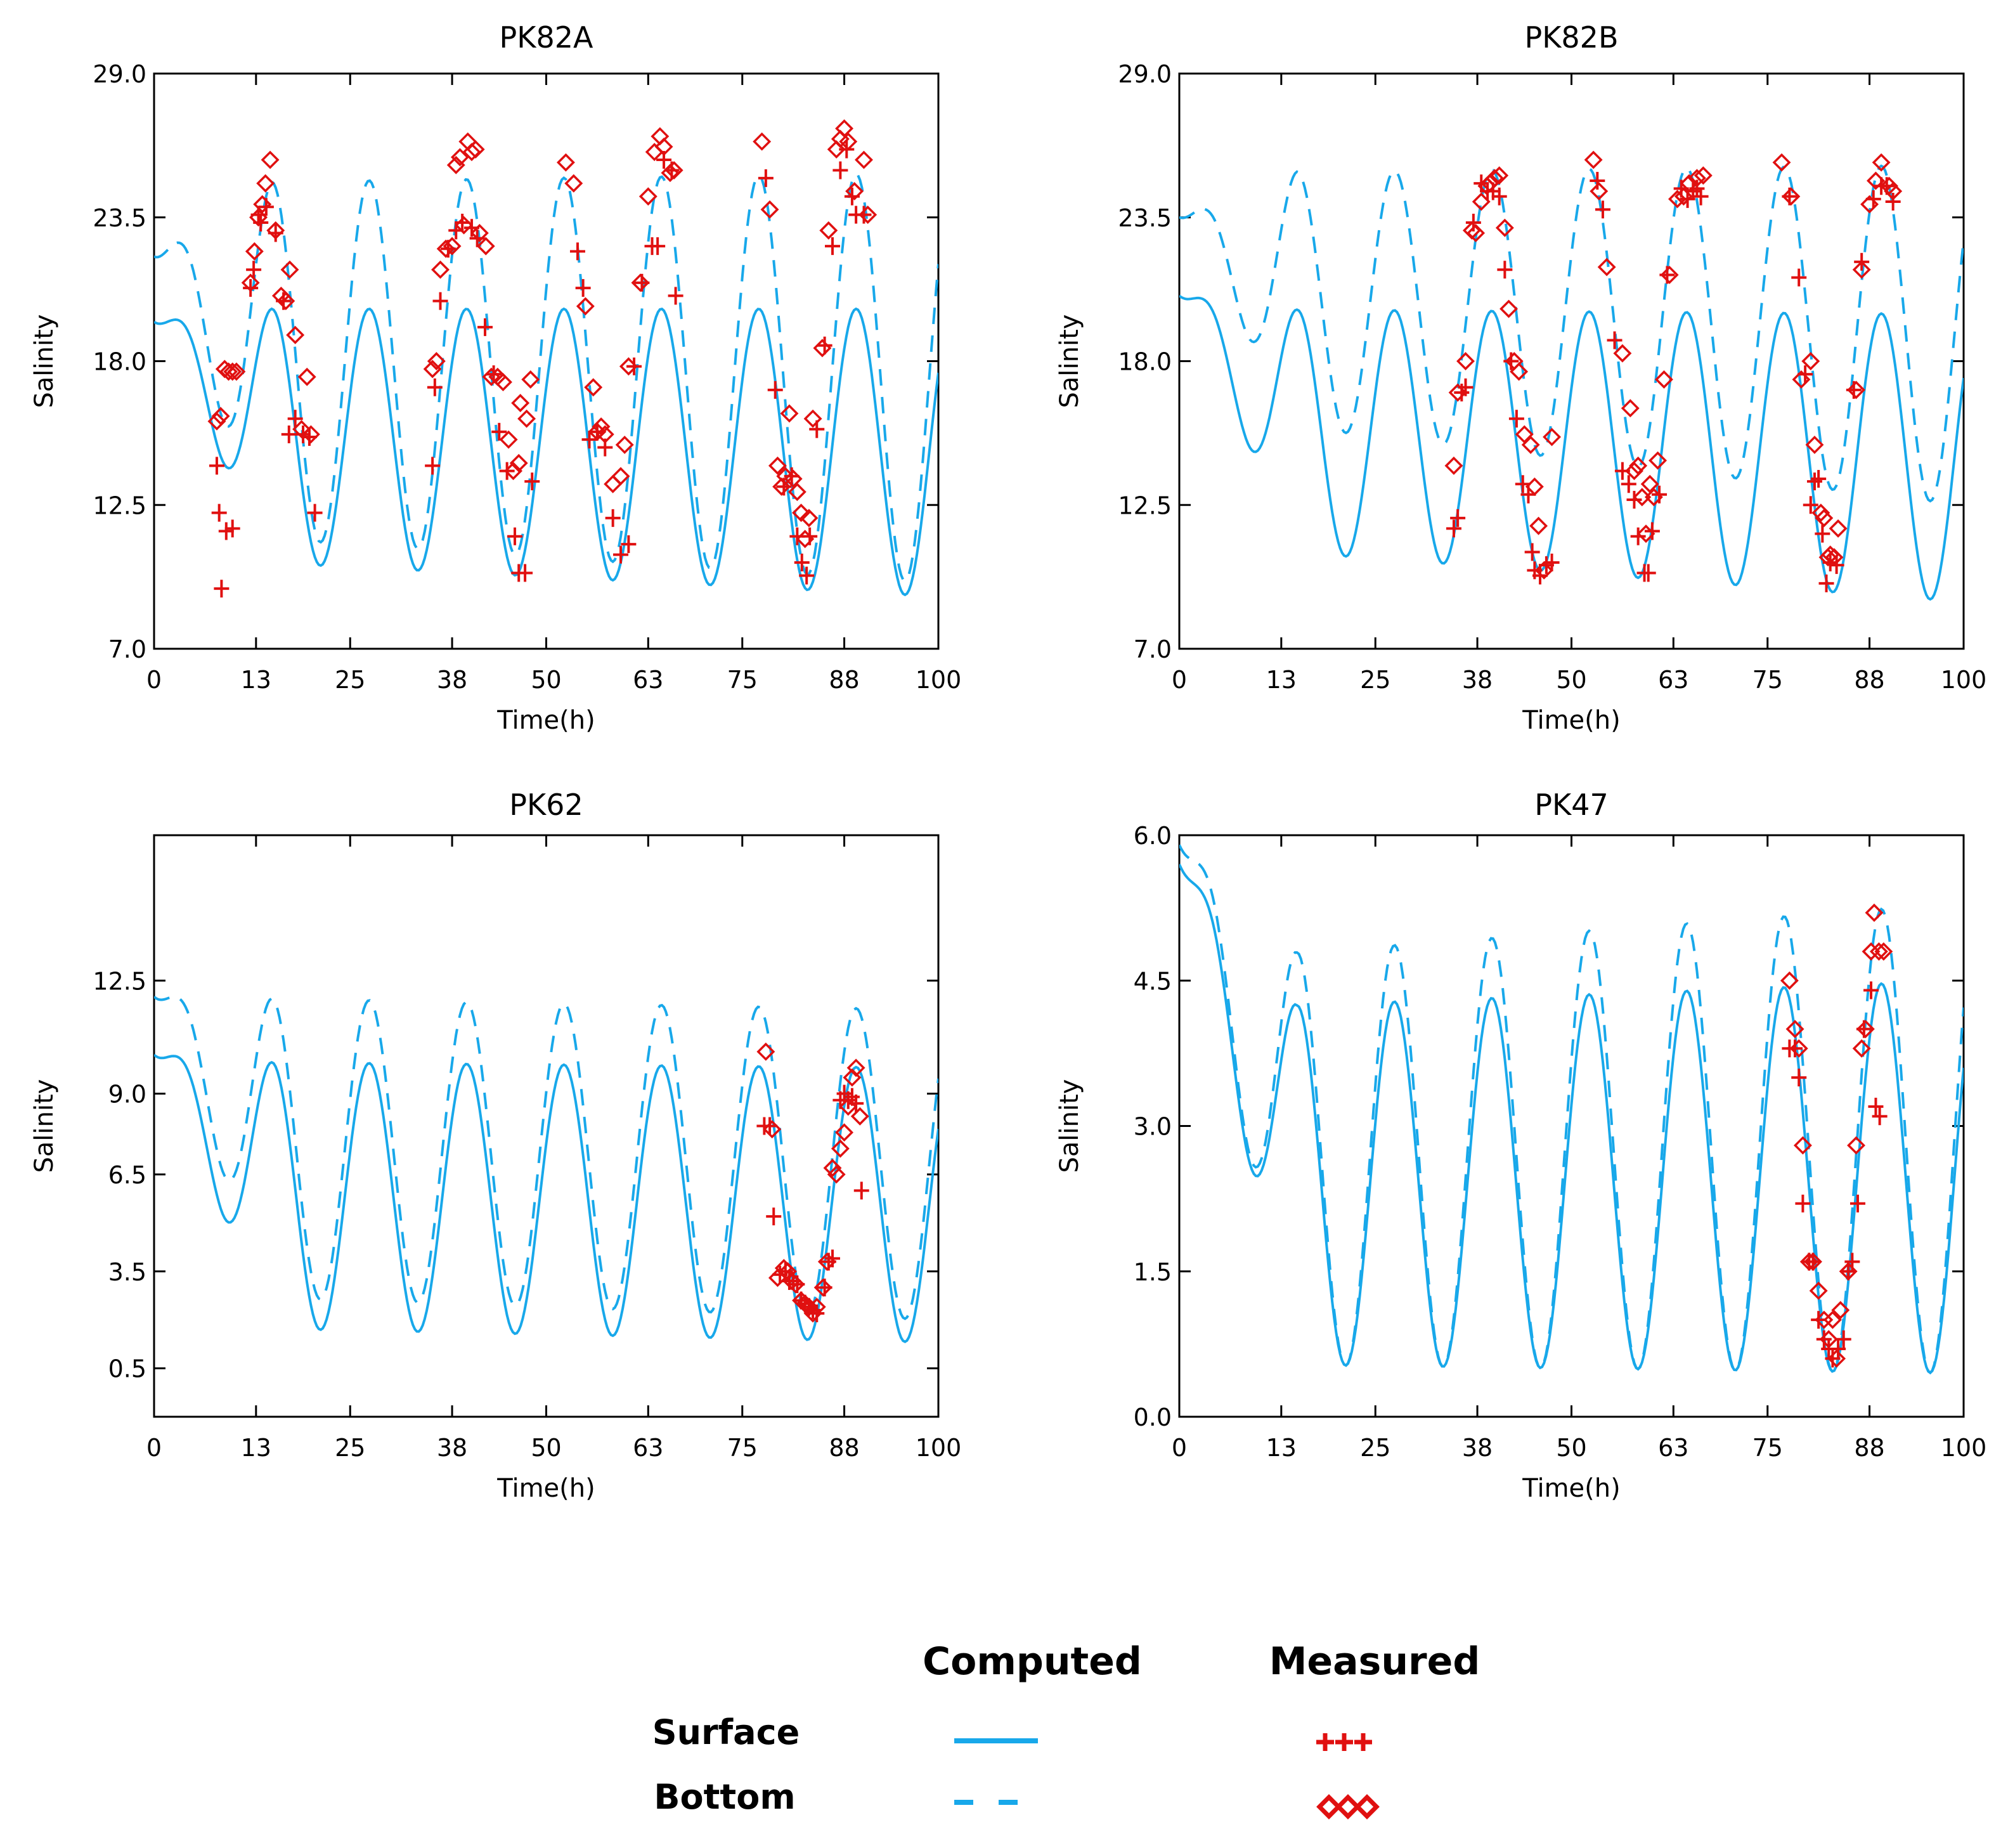  Describe the element at coordinates (725, 1797) in the screenshot. I see `legend-bottom-label: Bottom` at that location.